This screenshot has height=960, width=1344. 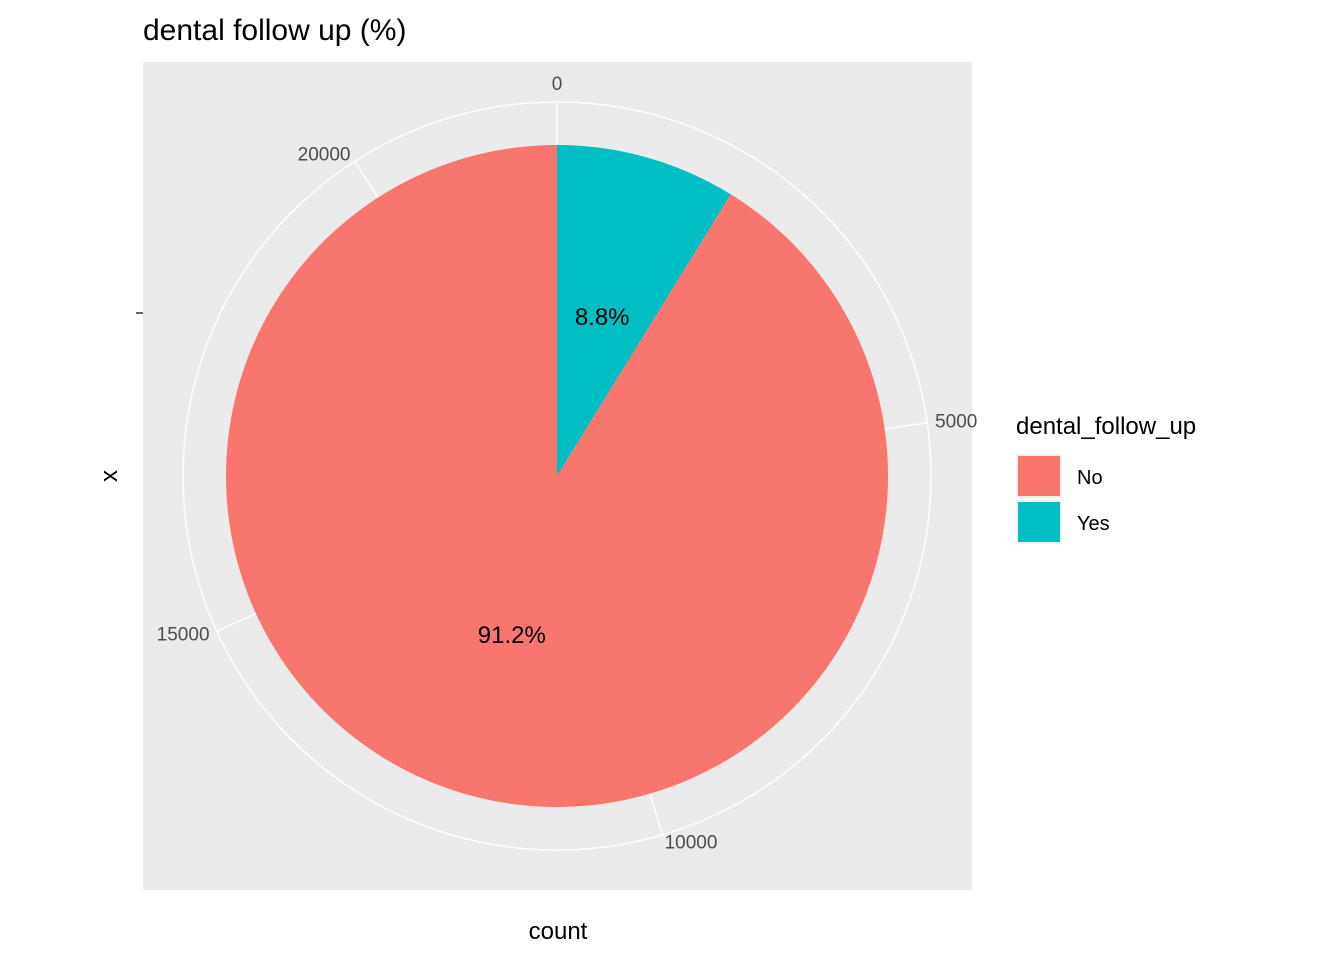 I want to click on x-axis-title: count, so click(x=558, y=931).